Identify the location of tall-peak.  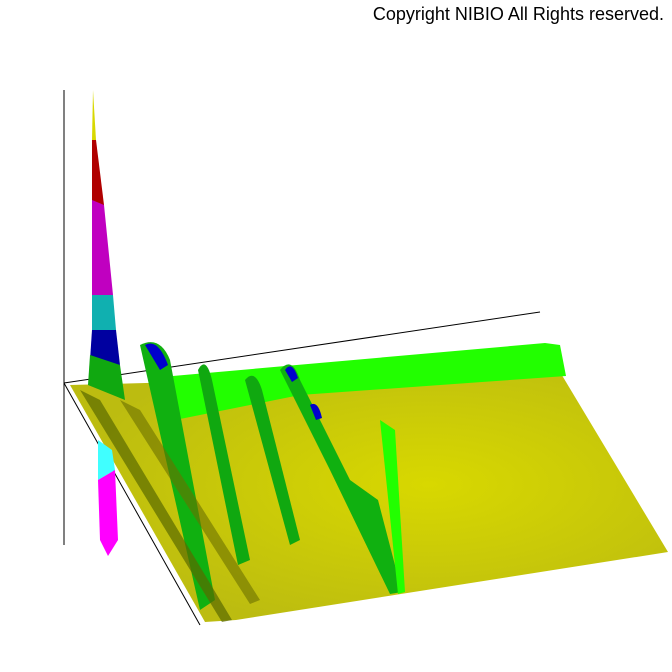
(106, 323).